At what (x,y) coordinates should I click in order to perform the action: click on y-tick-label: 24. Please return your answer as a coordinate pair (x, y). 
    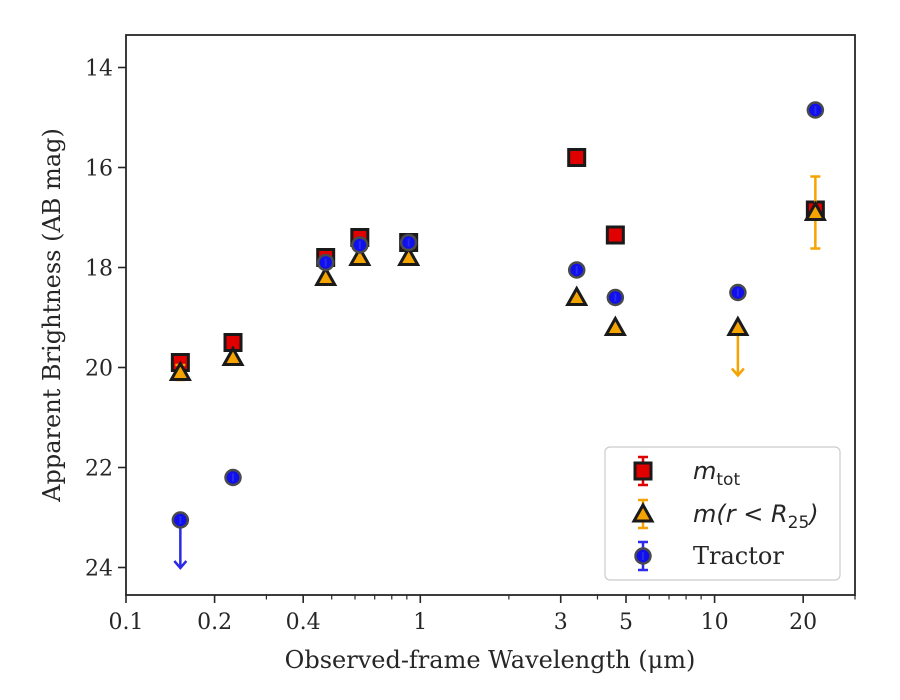
    Looking at the image, I should click on (99, 569).